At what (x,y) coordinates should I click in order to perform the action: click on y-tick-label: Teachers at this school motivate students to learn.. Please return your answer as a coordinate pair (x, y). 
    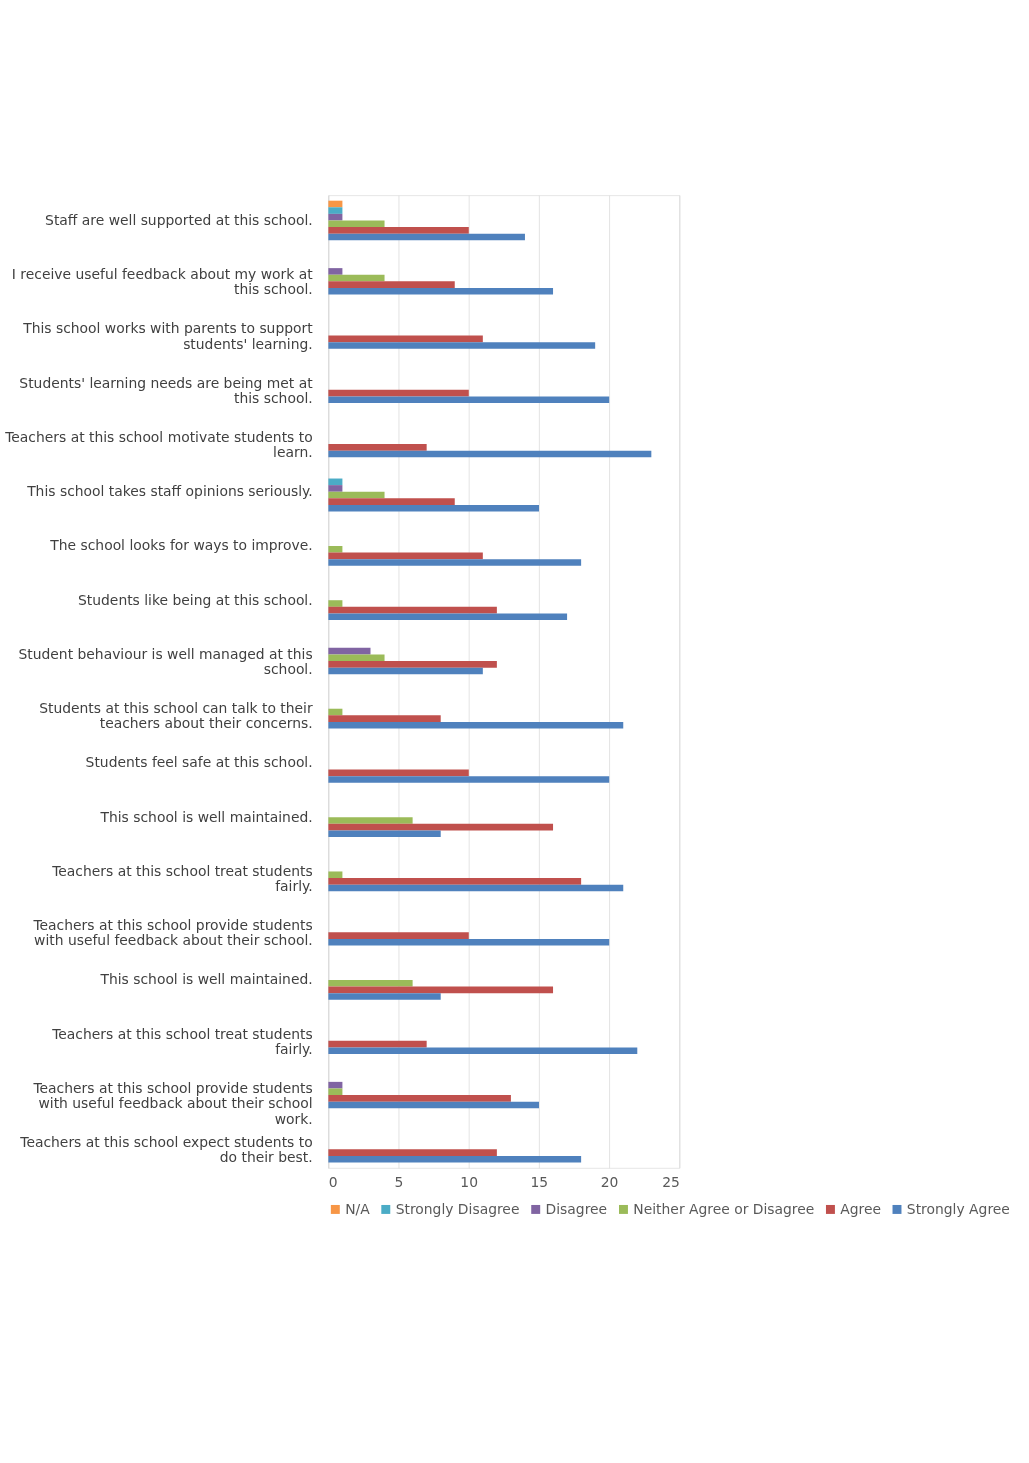
    Looking at the image, I should click on (158, 444).